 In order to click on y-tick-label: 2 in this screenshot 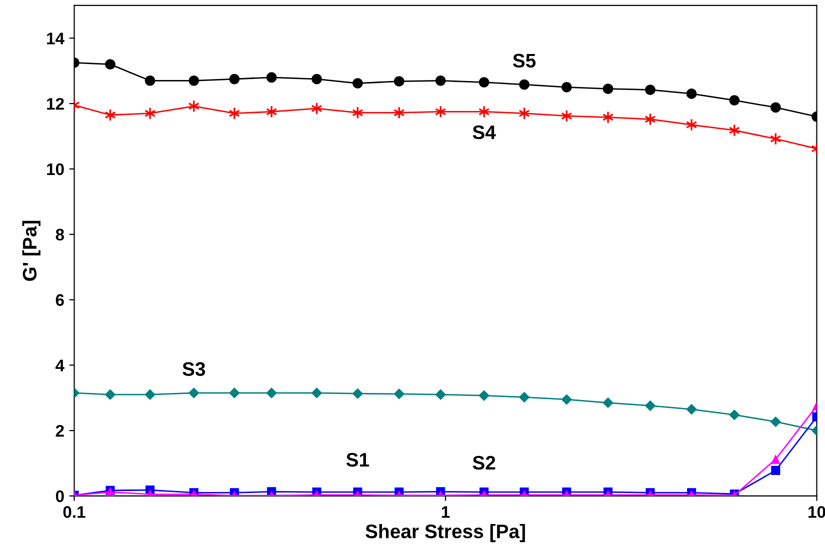, I will do `click(60, 430)`.